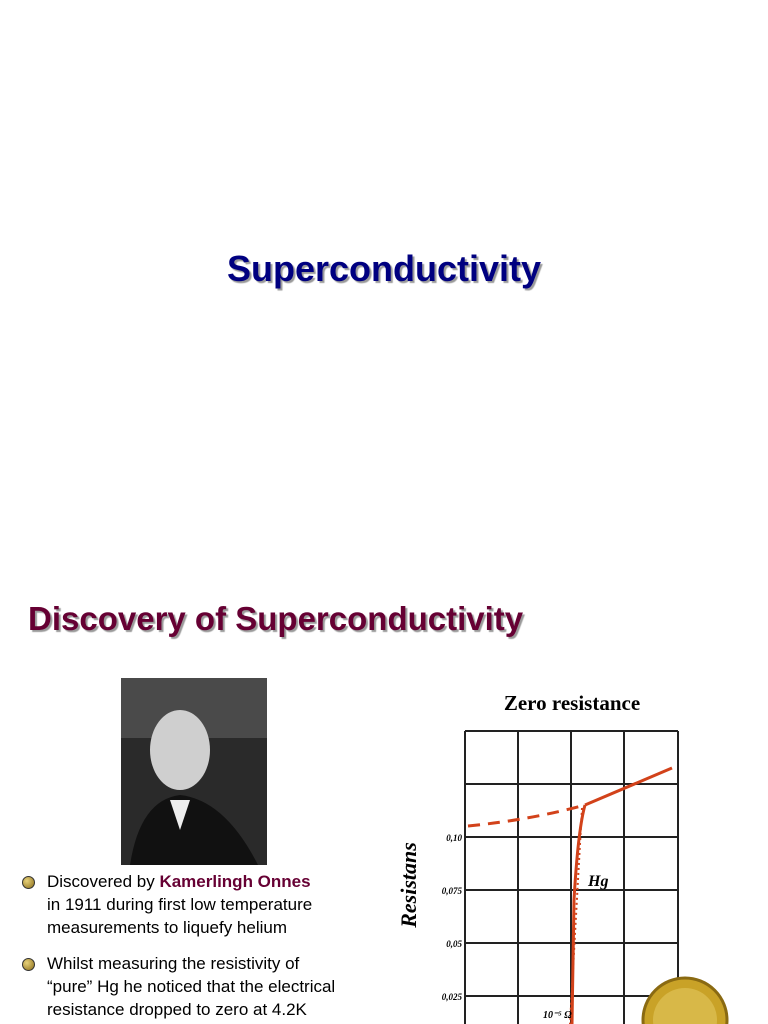 The height and width of the screenshot is (1024, 768). I want to click on bullet-text: Whilst measuring the resistivity of, so click(173, 963).